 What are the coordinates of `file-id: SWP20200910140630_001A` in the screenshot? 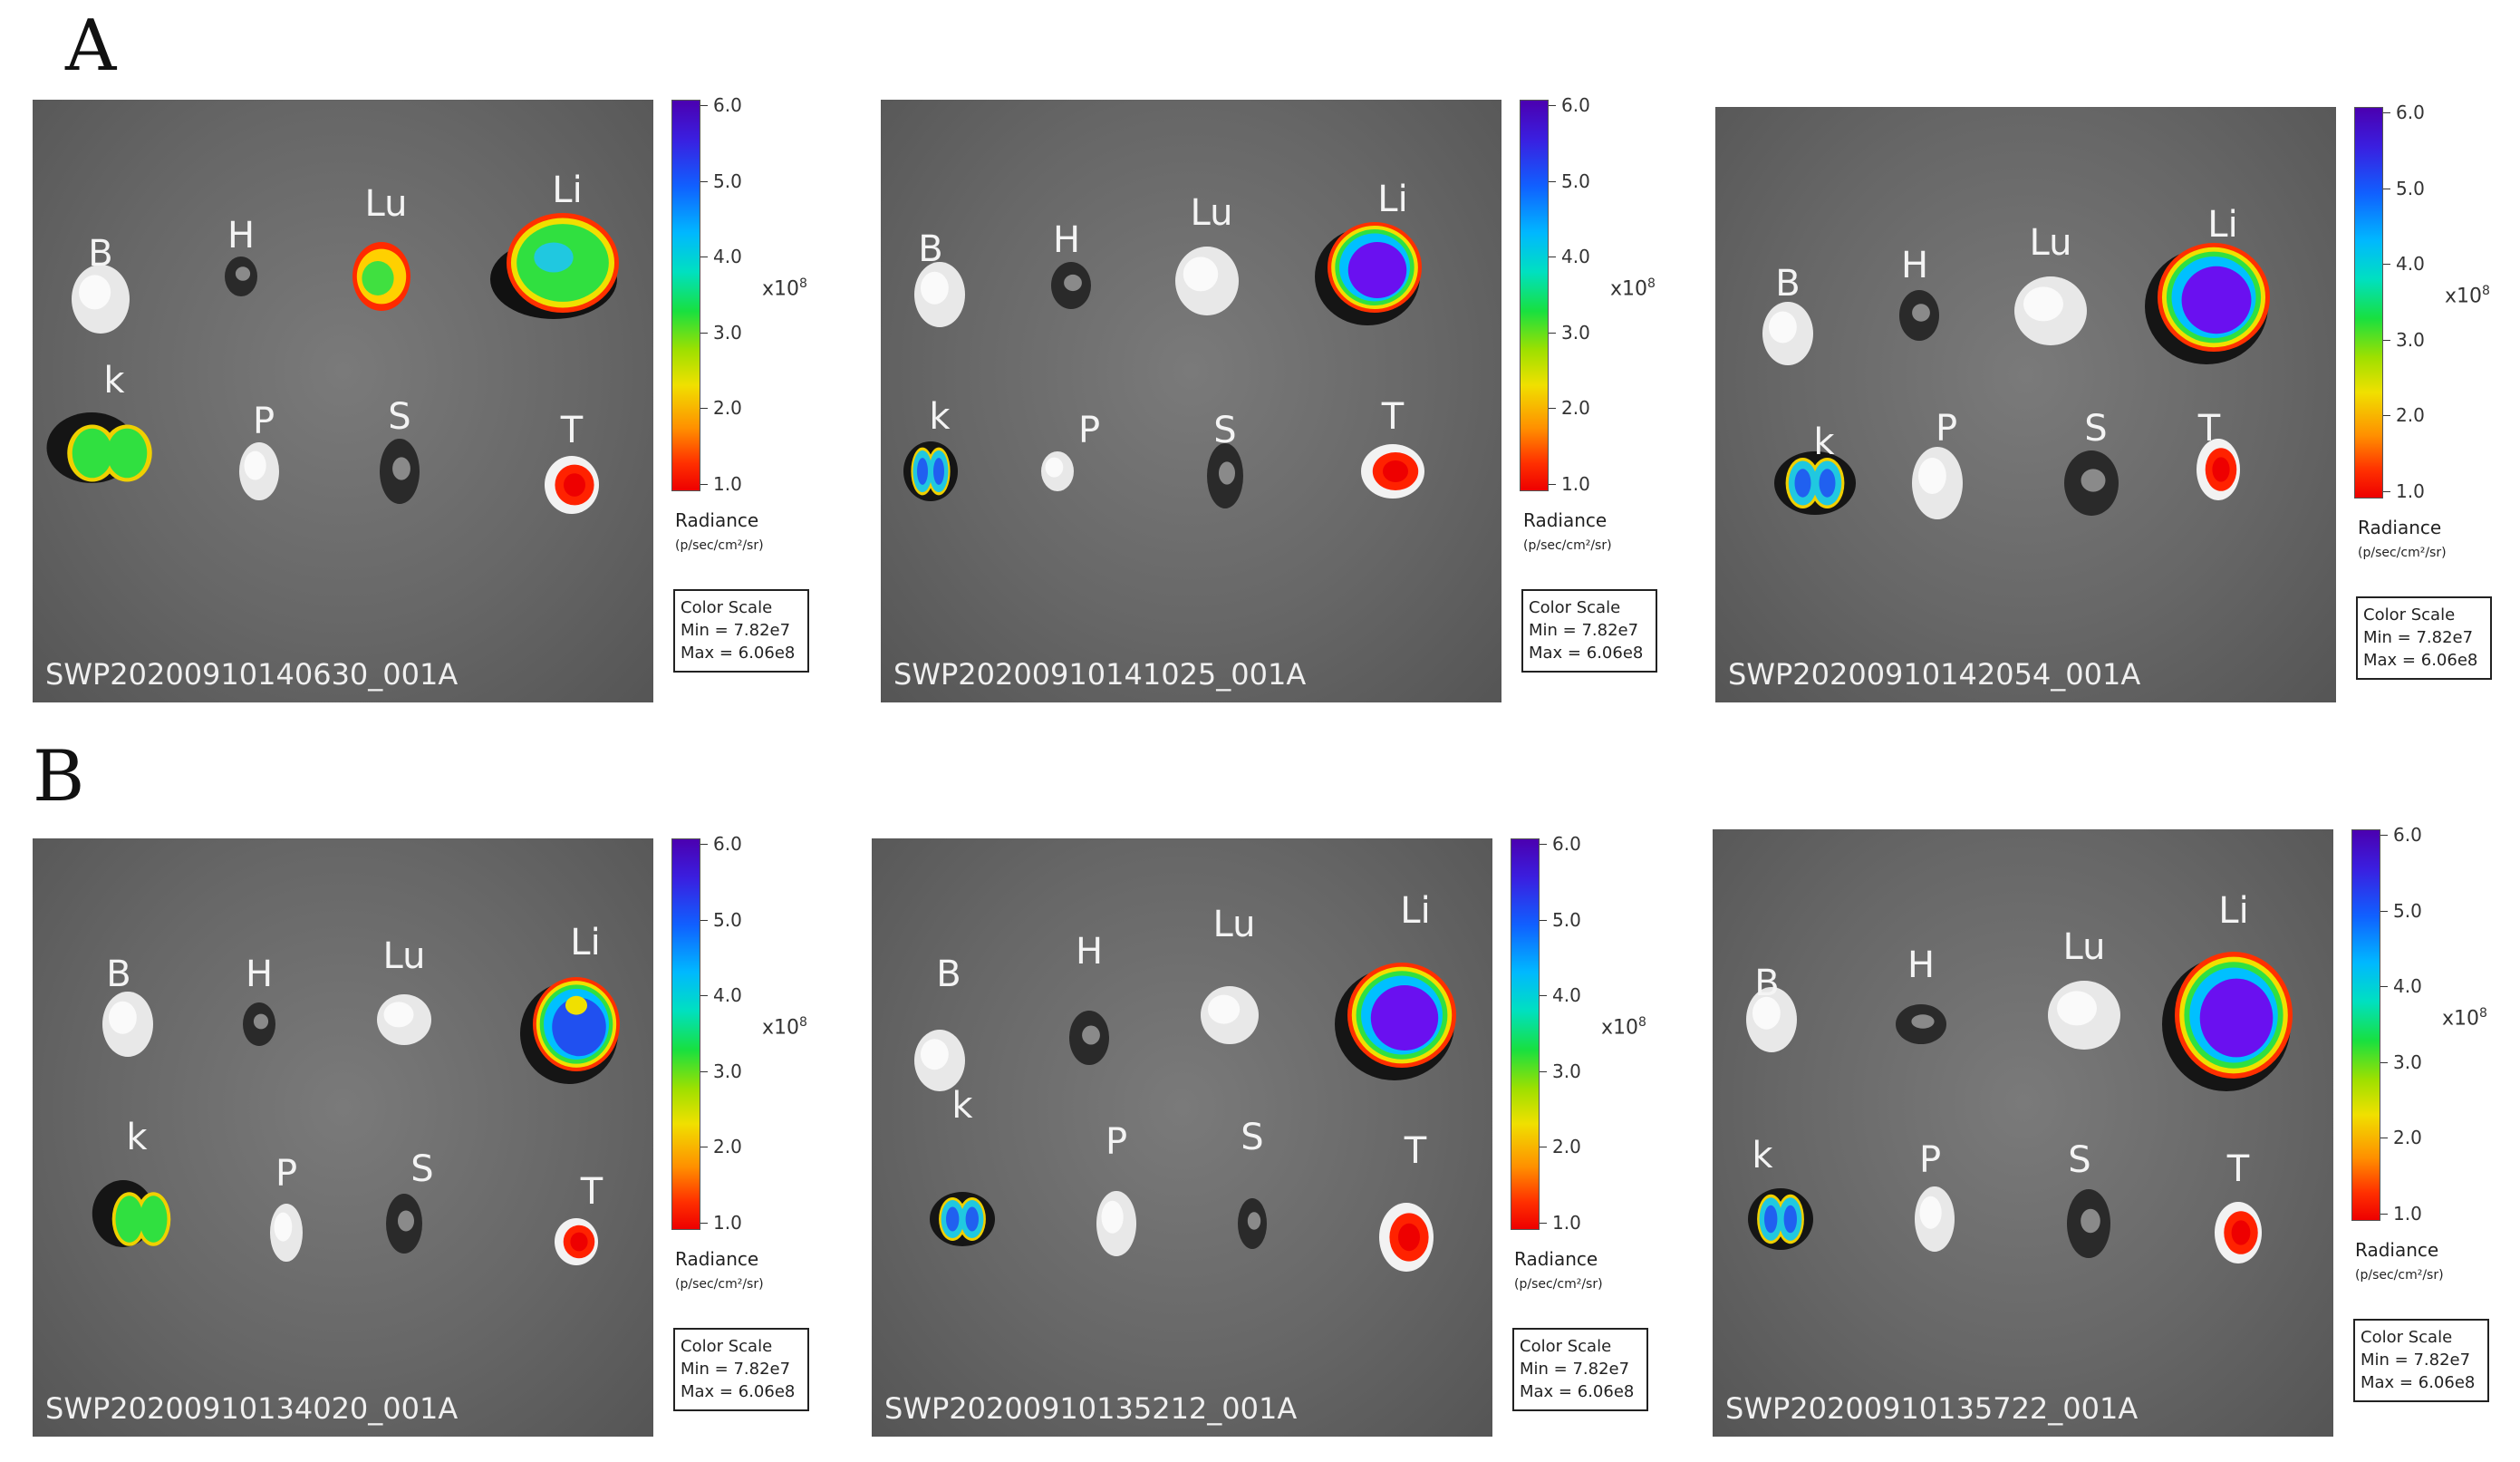 It's located at (252, 674).